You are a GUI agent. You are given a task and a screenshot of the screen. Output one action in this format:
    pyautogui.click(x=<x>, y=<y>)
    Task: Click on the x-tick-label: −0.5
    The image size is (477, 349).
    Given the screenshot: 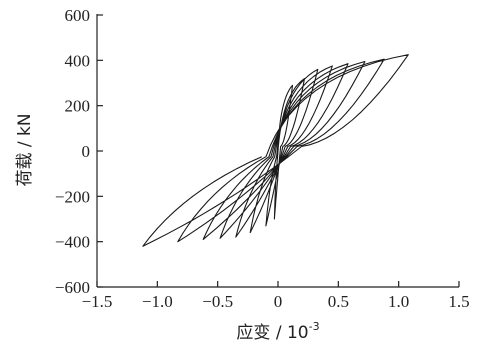 What is the action you would take?
    pyautogui.click(x=217, y=301)
    